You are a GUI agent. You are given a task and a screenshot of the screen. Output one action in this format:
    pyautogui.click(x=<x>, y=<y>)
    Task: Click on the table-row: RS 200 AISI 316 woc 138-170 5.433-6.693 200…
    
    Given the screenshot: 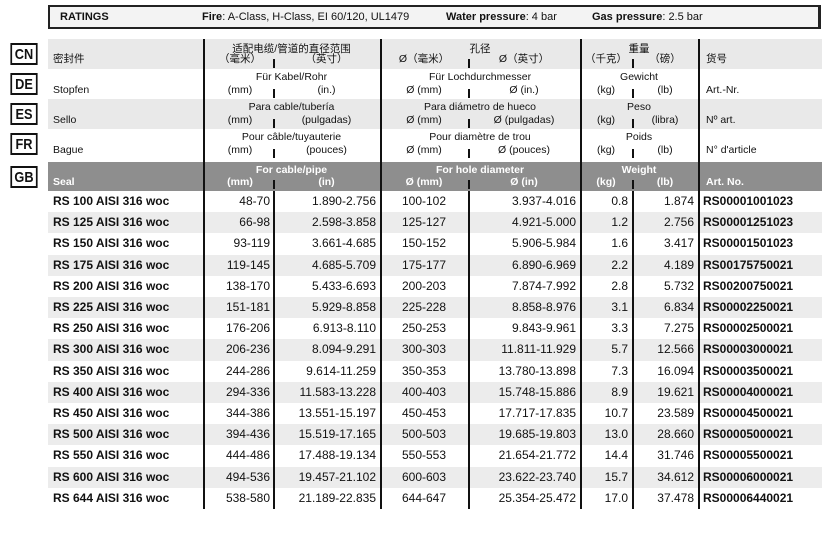 What is the action you would take?
    pyautogui.click(x=435, y=286)
    